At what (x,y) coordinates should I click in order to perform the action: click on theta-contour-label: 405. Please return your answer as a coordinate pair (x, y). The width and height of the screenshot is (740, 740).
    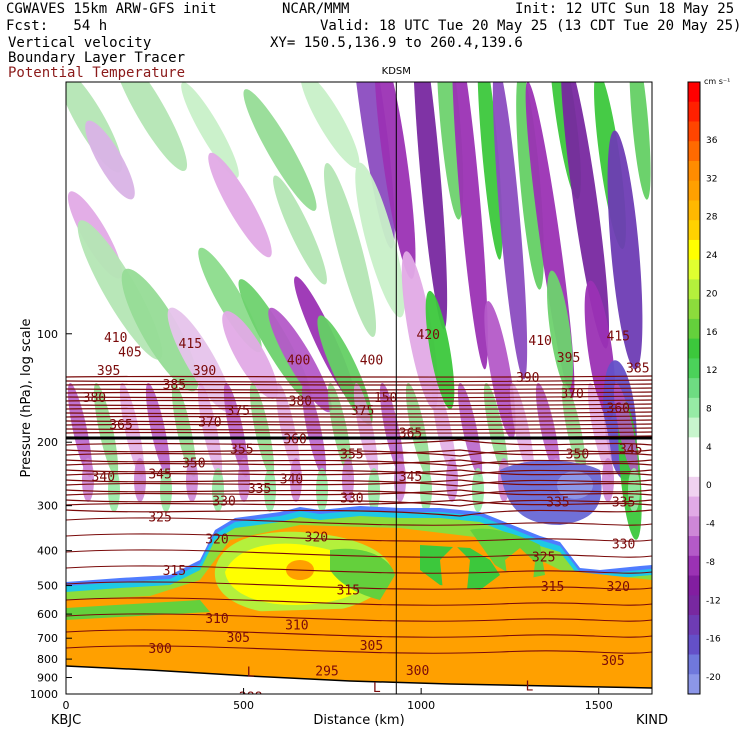
    Looking at the image, I should click on (129, 353).